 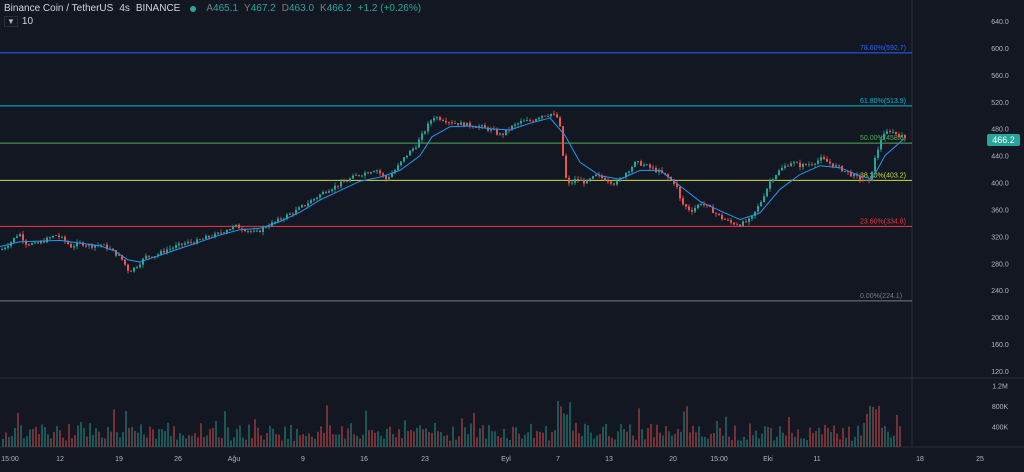 What do you see at coordinates (1000, 386) in the screenshot?
I see `volume-tick-label: 1.2M` at bounding box center [1000, 386].